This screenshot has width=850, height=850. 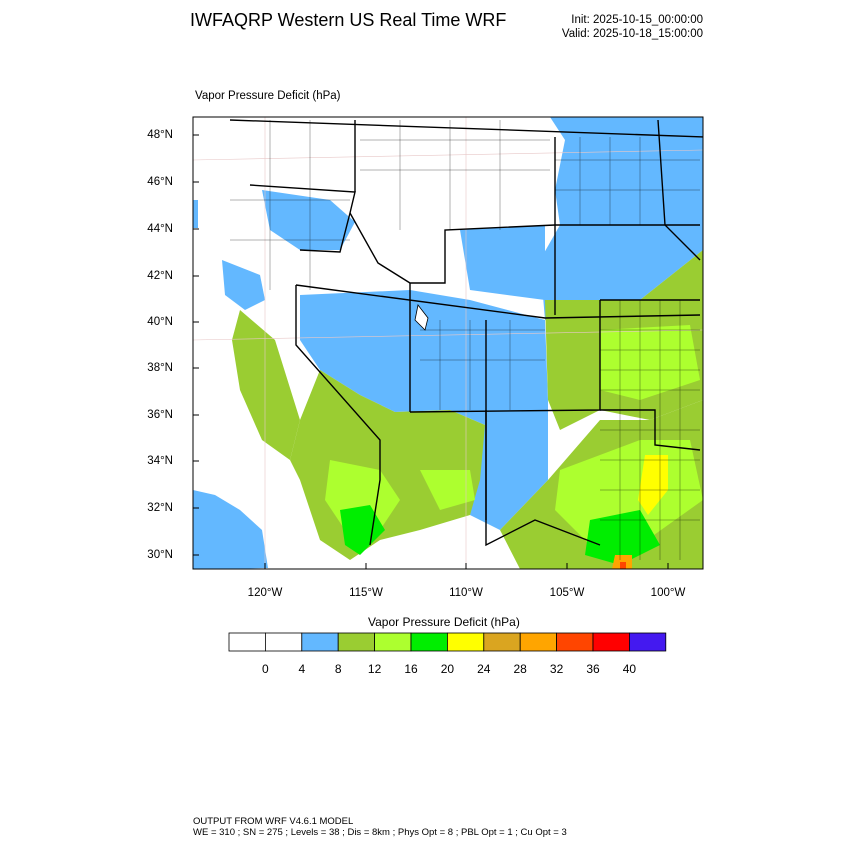 What do you see at coordinates (348, 20) in the screenshot?
I see `chart-title: IWFAQRP Western US Real Time WRF` at bounding box center [348, 20].